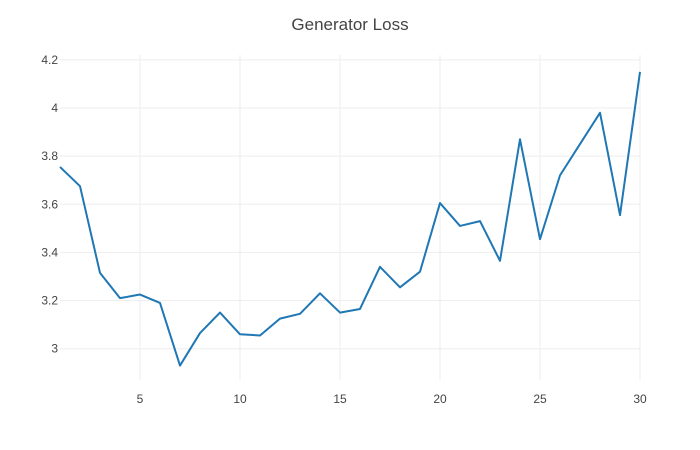  I want to click on y-tick-label: 3.6, so click(49, 204).